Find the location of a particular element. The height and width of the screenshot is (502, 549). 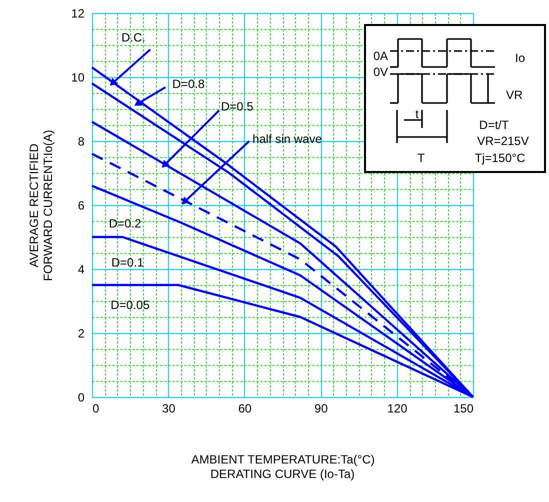

y-tick-label: 10 is located at coordinates (78, 77).